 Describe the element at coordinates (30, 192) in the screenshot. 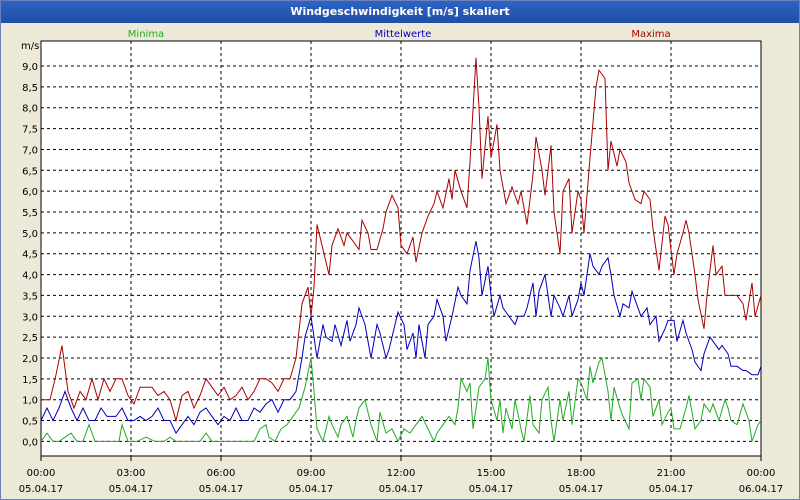

I see `y-tick-label: 6,0` at that location.